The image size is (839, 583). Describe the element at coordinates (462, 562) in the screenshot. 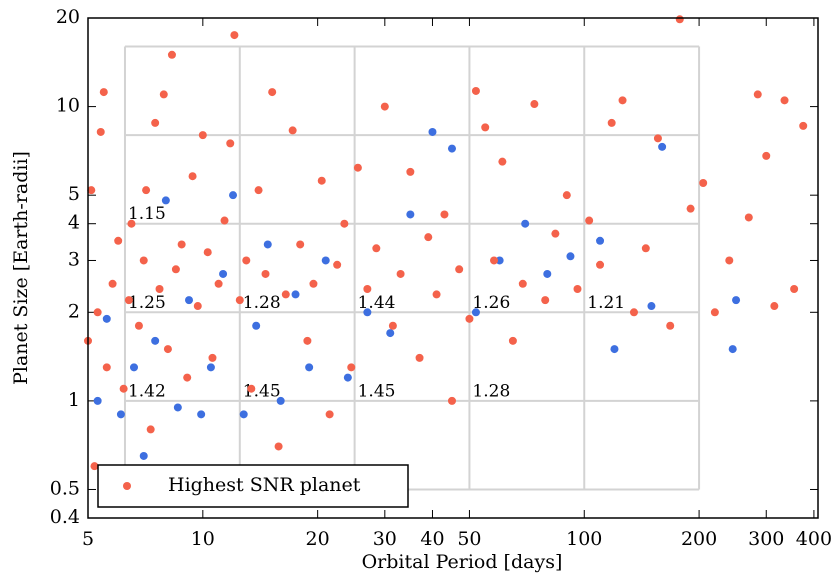

I see `x-axis-label: Orbital Period [days]` at that location.